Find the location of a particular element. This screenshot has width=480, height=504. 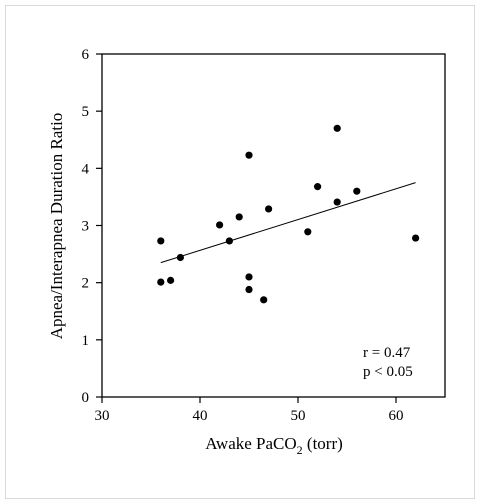

y-axis-title: Apnea/Interapnea Duration Ratio is located at coordinates (56, 226).